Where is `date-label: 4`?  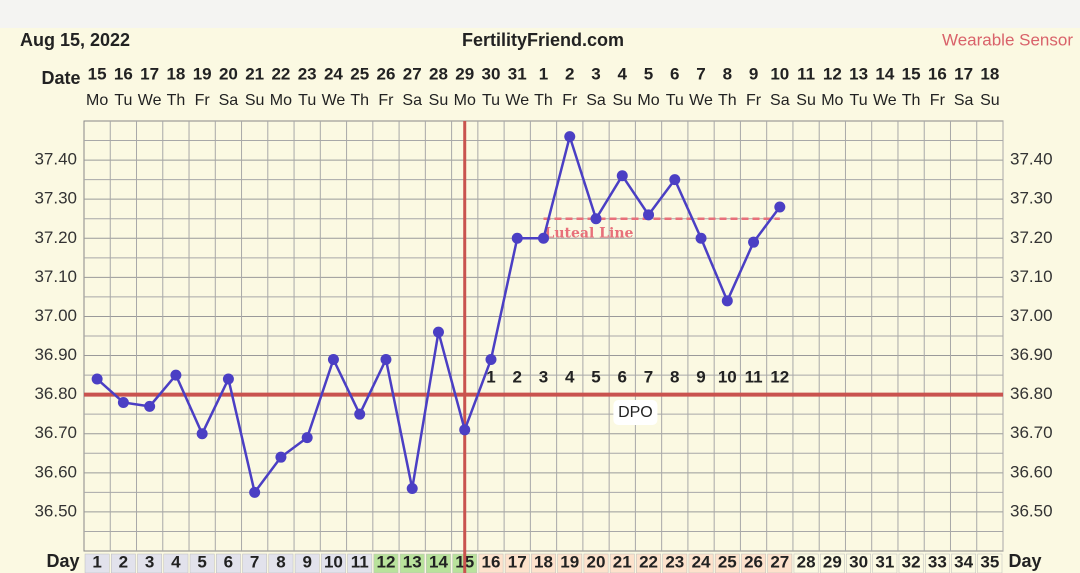 date-label: 4 is located at coordinates (623, 73).